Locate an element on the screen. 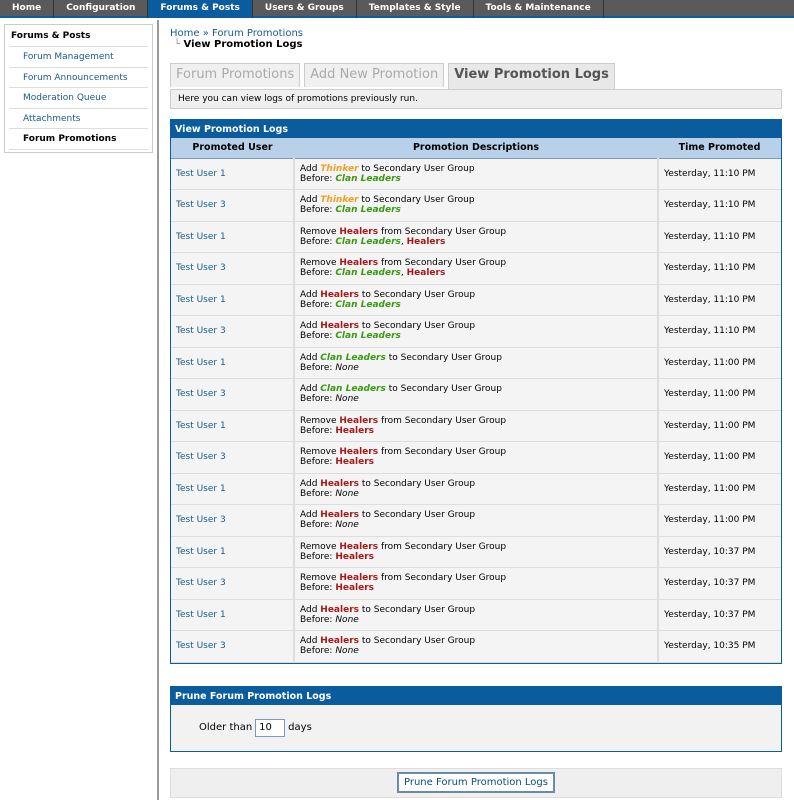 The image size is (794, 800). tree-connector-icon: └ is located at coordinates (177, 44).